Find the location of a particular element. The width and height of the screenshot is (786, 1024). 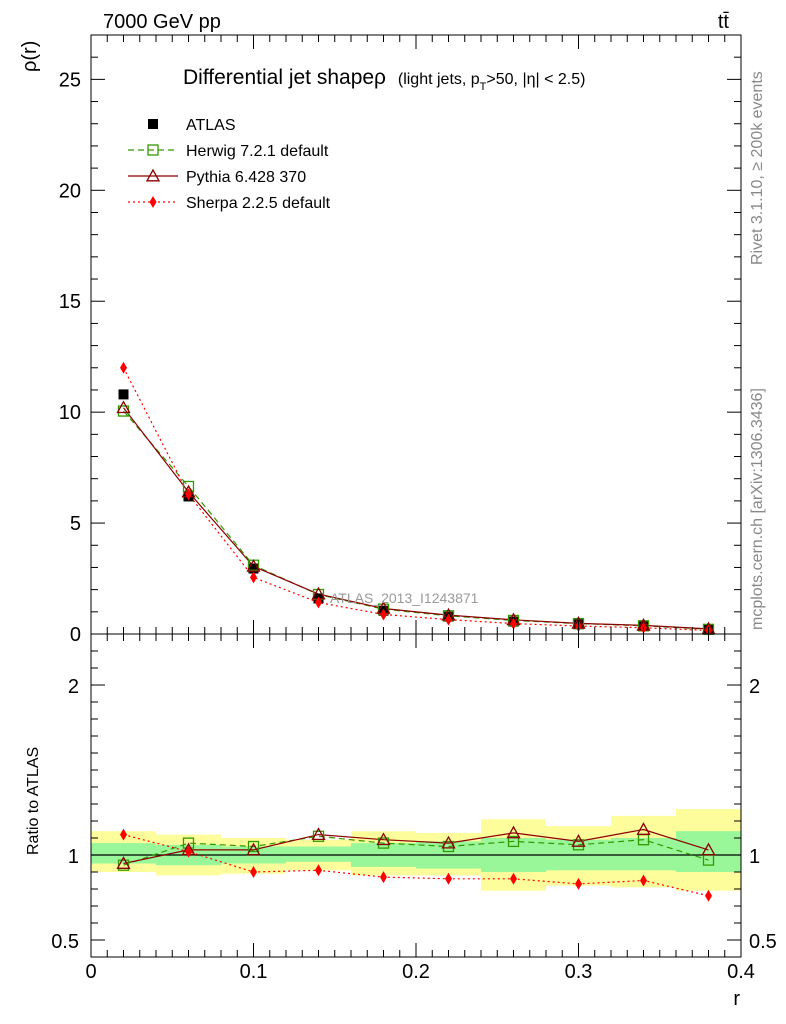

main-ytick-label: 15 is located at coordinates (70, 302).